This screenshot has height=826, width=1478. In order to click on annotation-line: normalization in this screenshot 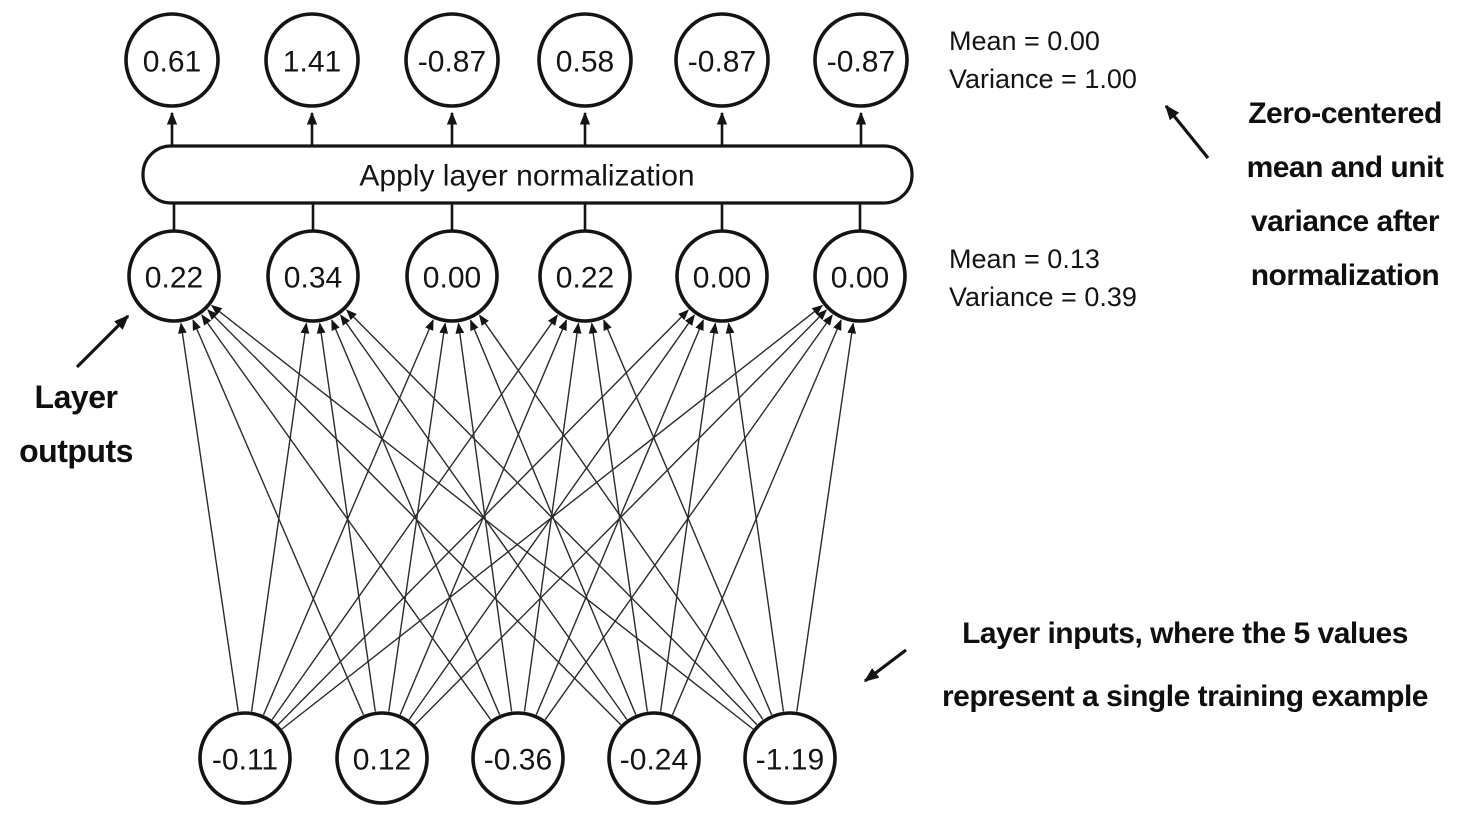, I will do `click(1345, 275)`.